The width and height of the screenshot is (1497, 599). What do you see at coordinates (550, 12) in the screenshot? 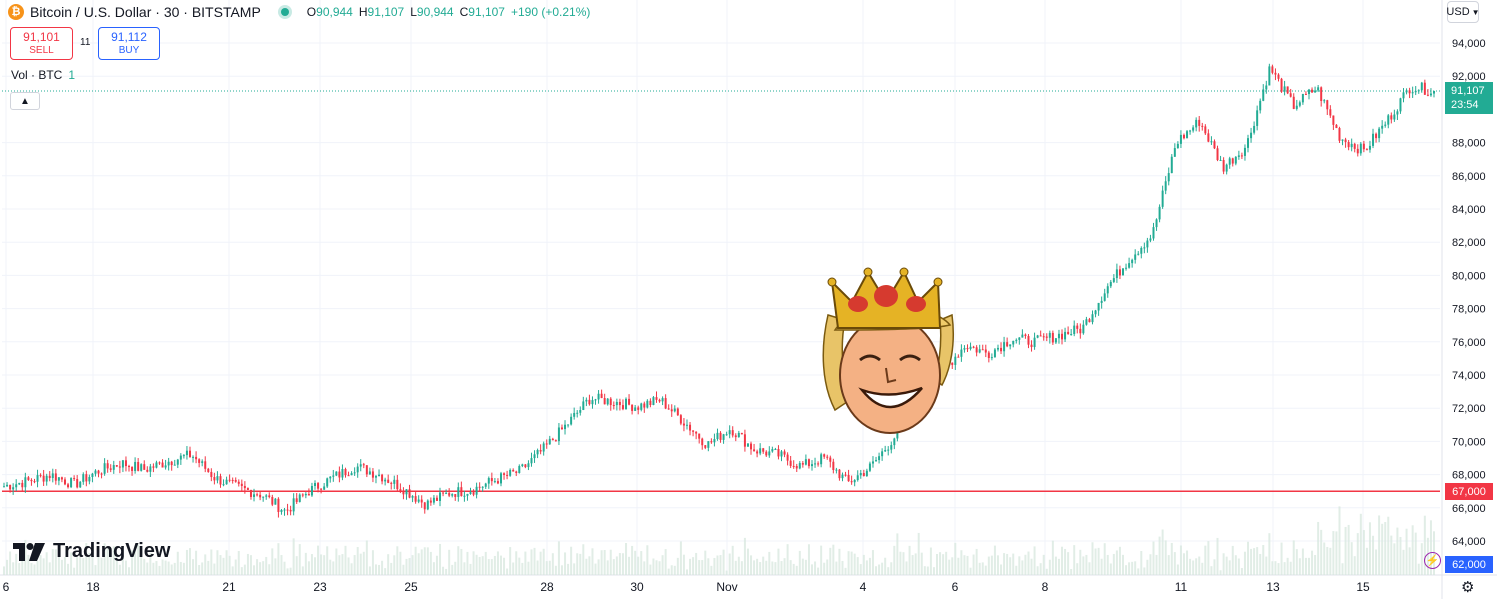
I see `change-value: +190 (+0.21%)` at bounding box center [550, 12].